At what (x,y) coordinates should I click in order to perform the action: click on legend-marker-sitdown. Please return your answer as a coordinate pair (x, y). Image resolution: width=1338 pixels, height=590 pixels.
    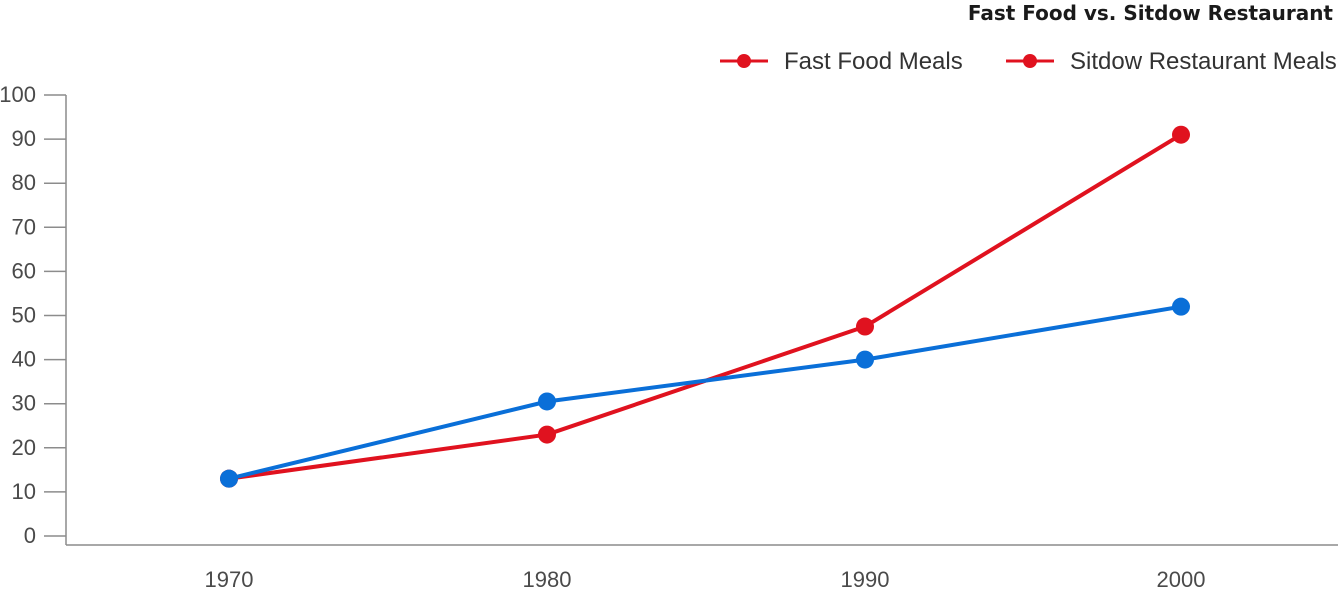
    Looking at the image, I should click on (1030, 61).